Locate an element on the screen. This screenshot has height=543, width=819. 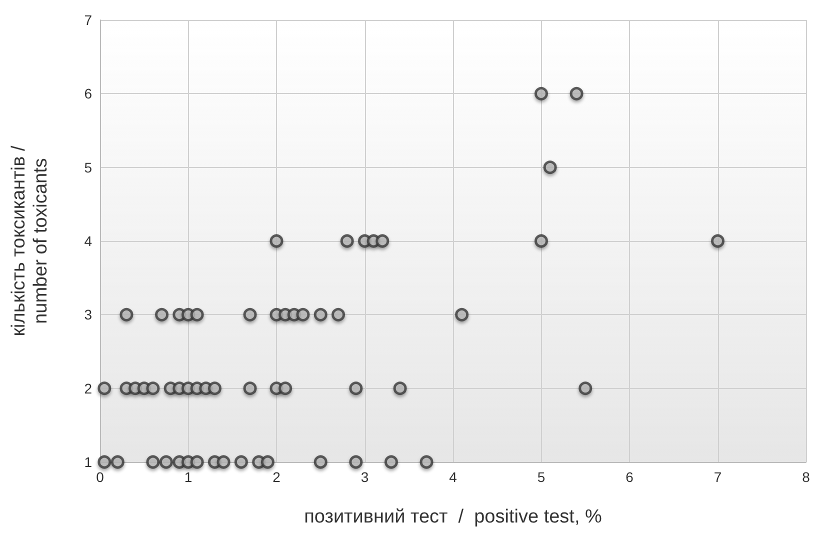
x-tick-label: 1 is located at coordinates (188, 477).